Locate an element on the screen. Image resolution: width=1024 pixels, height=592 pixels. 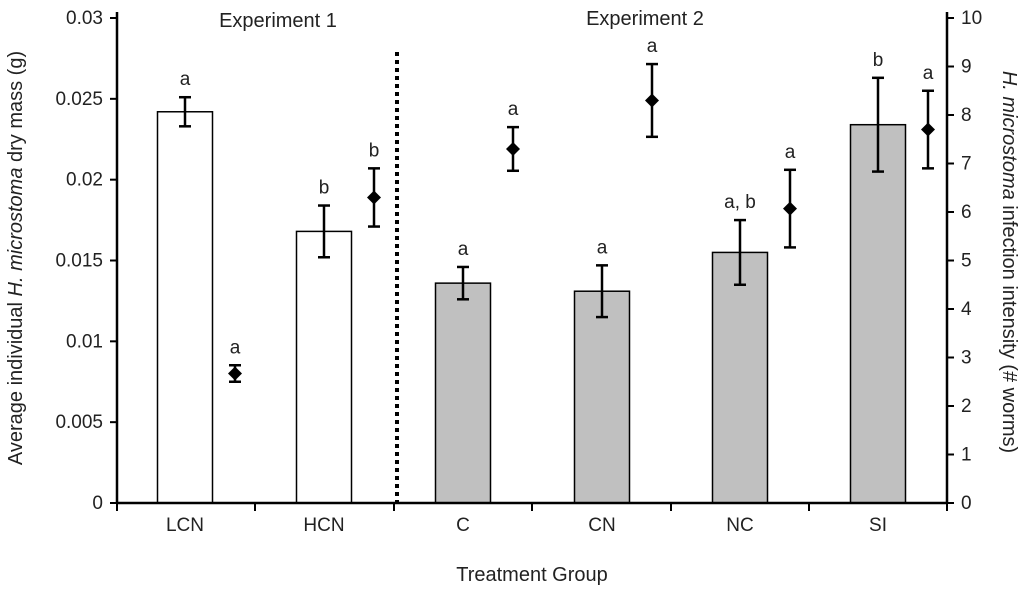
right-tick-label: 6 is located at coordinates (966, 212).